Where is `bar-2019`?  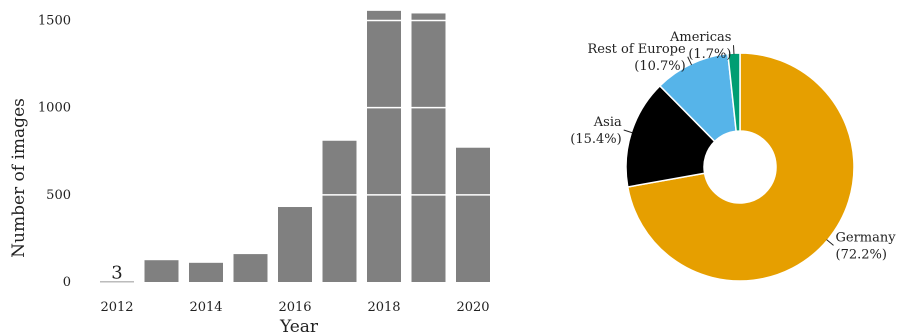
bar-2019 is located at coordinates (428, 148).